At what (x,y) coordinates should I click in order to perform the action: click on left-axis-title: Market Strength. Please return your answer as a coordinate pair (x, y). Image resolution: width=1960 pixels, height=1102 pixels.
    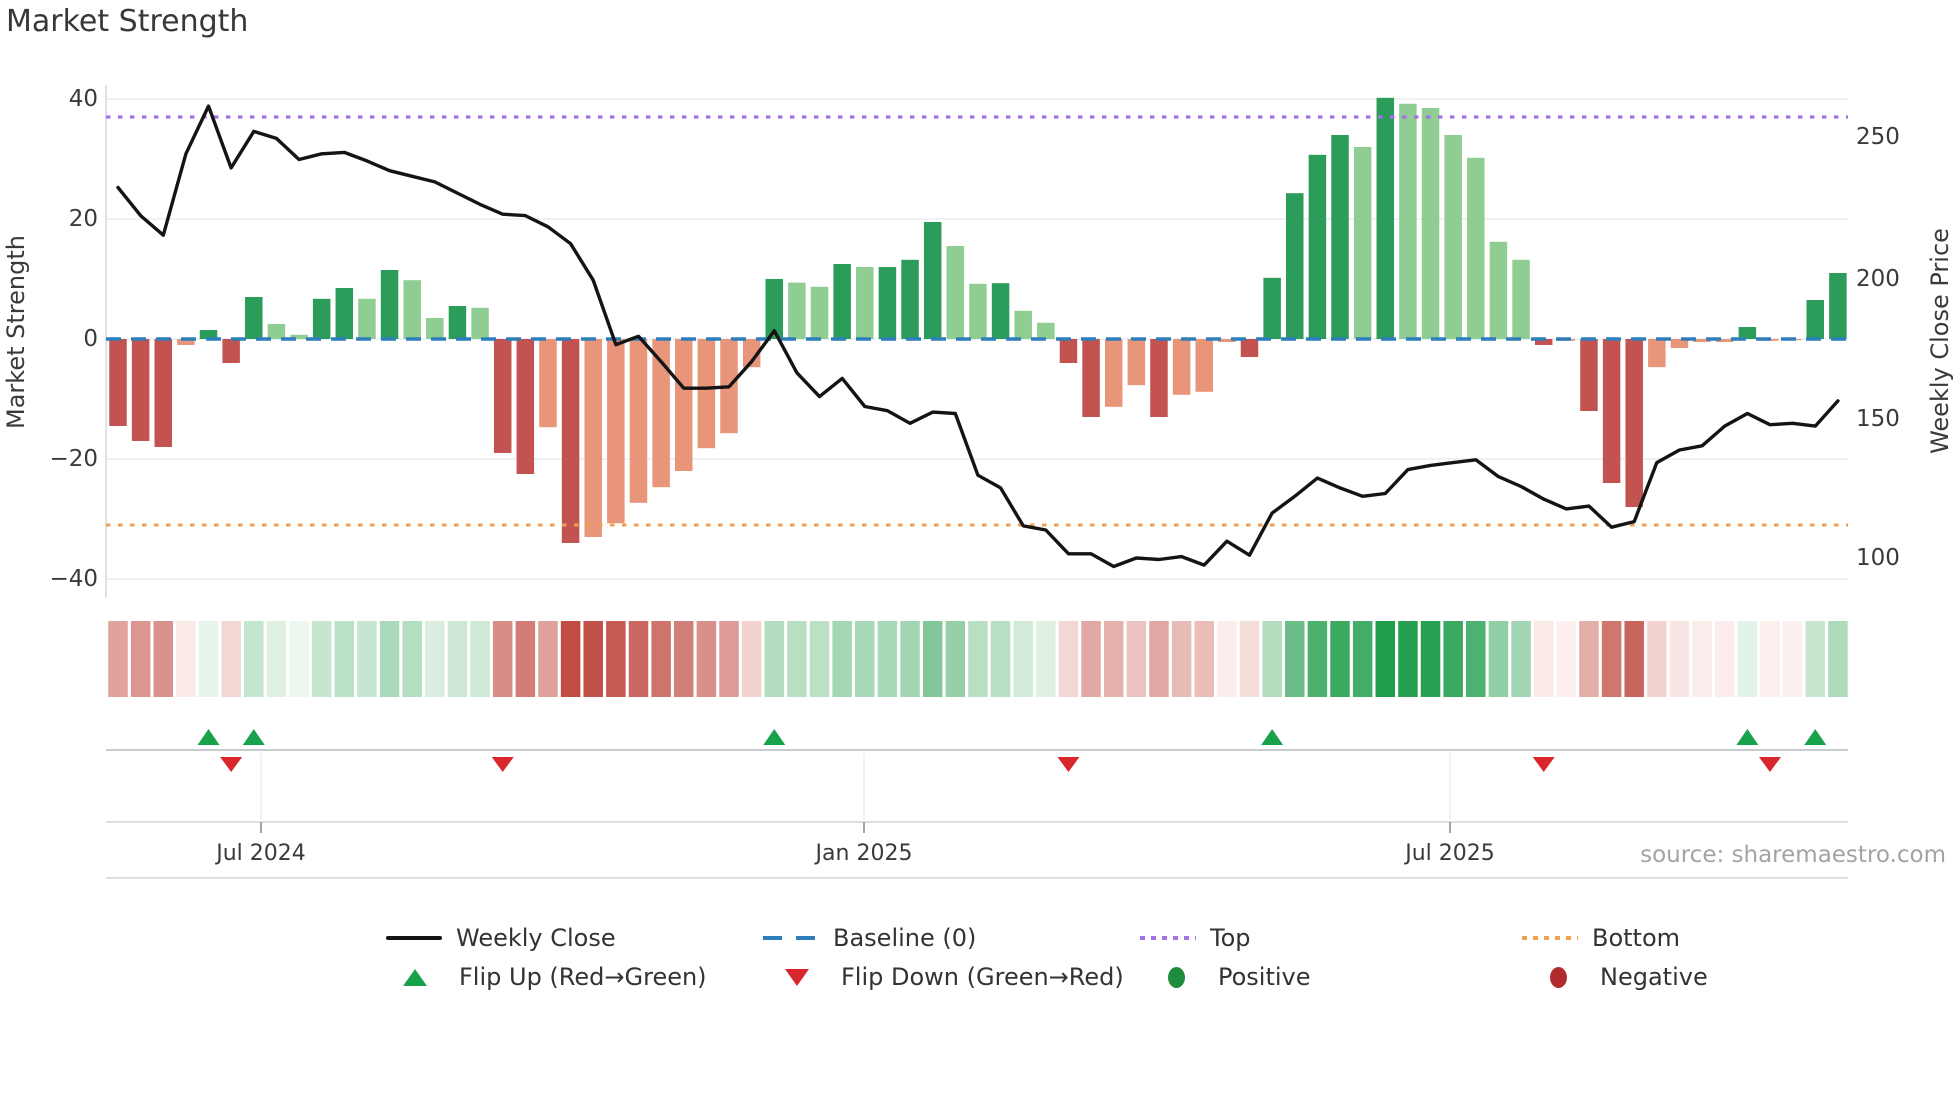
    Looking at the image, I should click on (16, 332).